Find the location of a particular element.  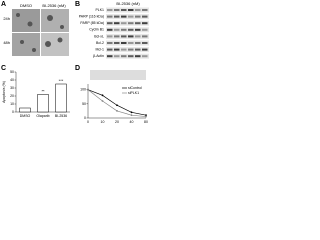

y-tick-label: 30 is located at coordinates (12, 88).